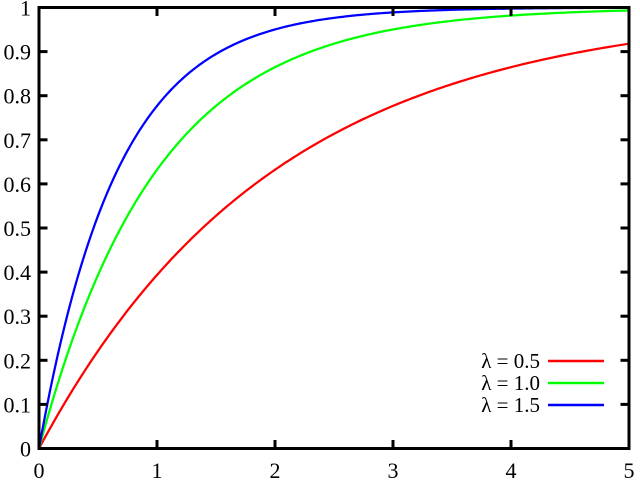 The height and width of the screenshot is (480, 640). Describe the element at coordinates (510, 405) in the screenshot. I see `legend-label-lambda-1.5: λ = 1.5` at that location.